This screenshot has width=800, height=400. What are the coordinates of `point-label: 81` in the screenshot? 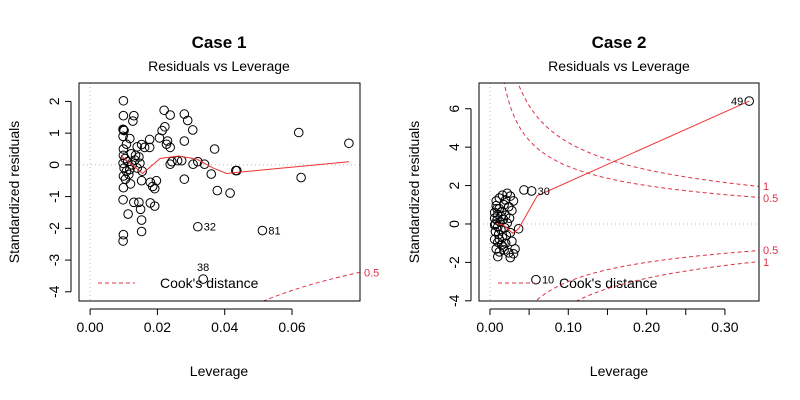 It's located at (274, 232).